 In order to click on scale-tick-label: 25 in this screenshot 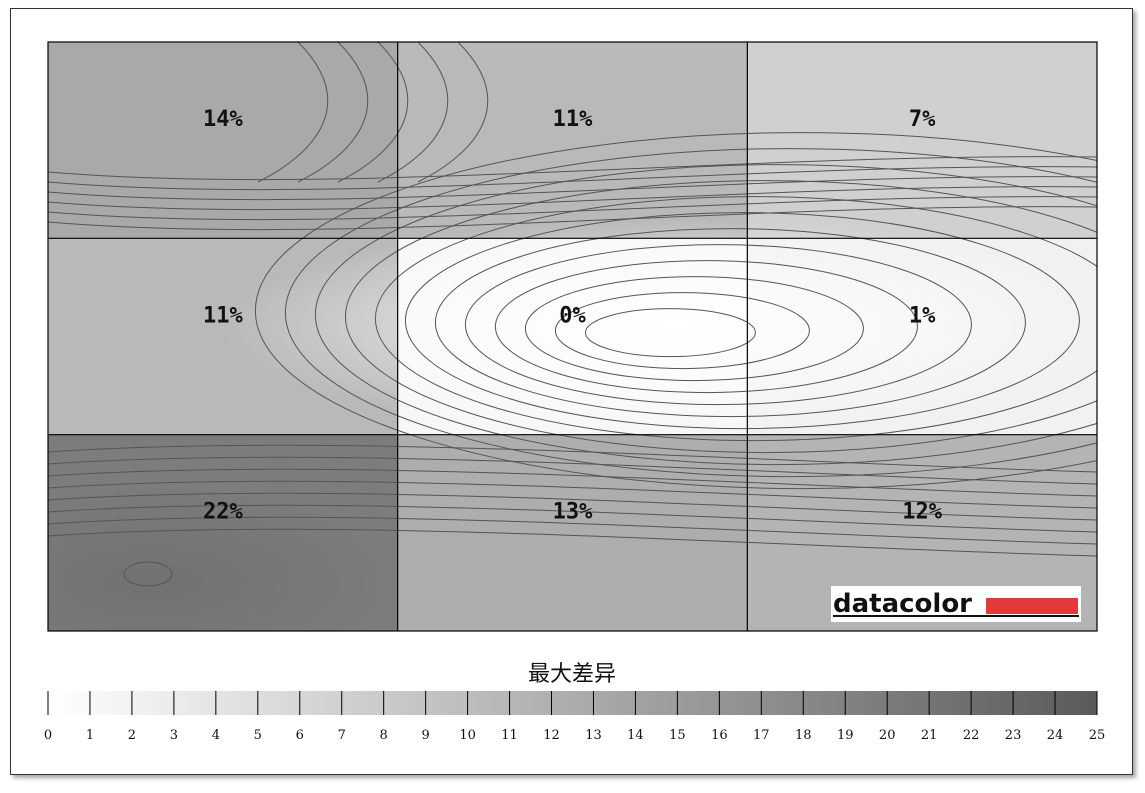, I will do `click(1097, 735)`.